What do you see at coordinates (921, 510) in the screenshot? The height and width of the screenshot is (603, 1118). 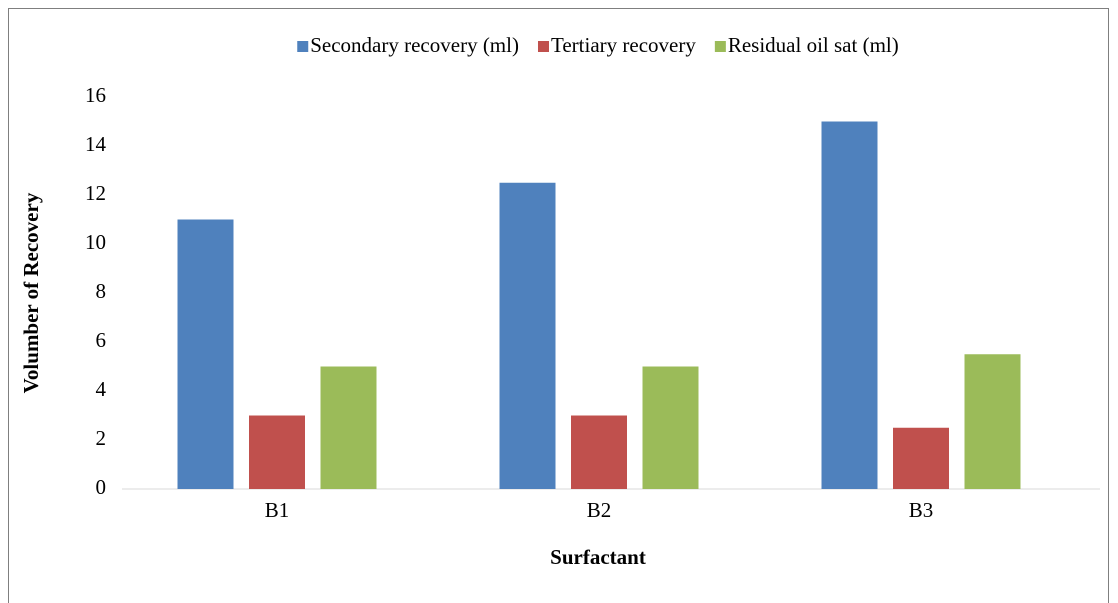 I see `x-tick-label: B3` at bounding box center [921, 510].